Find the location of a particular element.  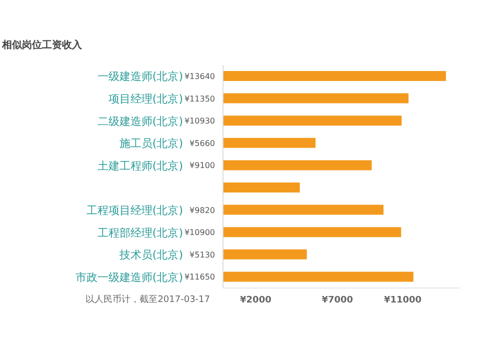

data-label: ¥5660 is located at coordinates (202, 143).